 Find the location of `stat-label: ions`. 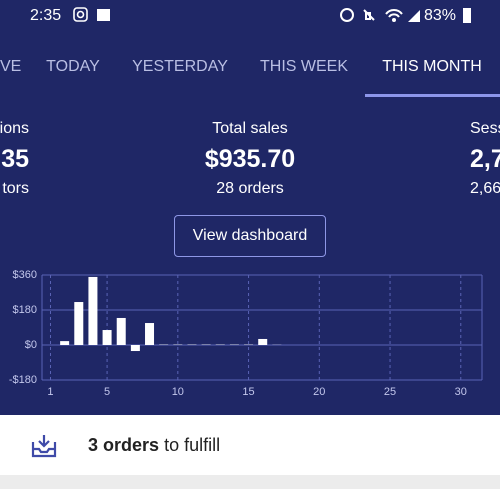

stat-label: ions is located at coordinates (14, 128).